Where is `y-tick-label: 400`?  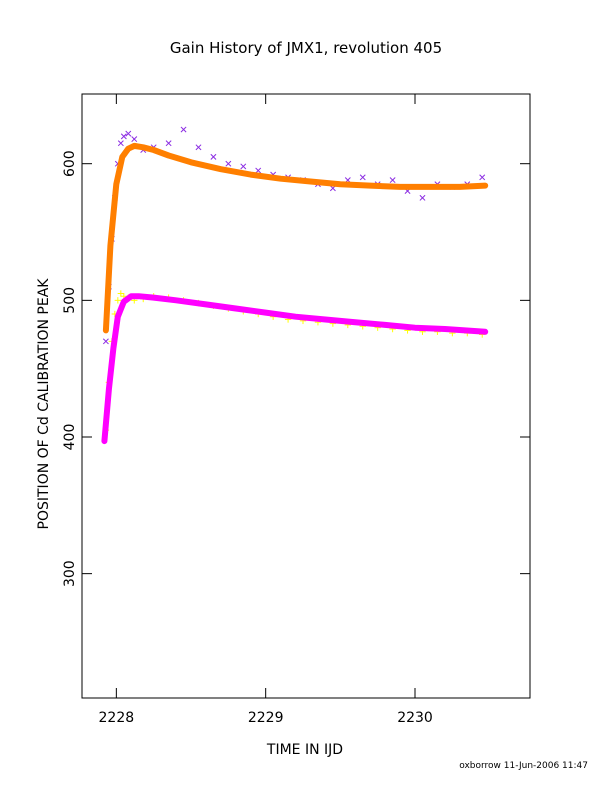
y-tick-label: 400 is located at coordinates (70, 437).